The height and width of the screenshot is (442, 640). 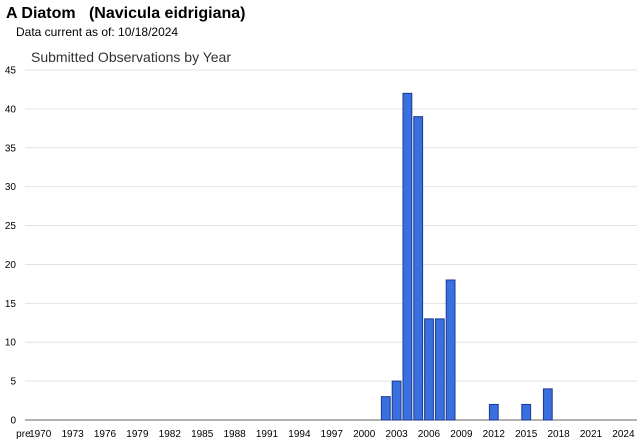 I want to click on x-tick-label: 2024, so click(x=623, y=434).